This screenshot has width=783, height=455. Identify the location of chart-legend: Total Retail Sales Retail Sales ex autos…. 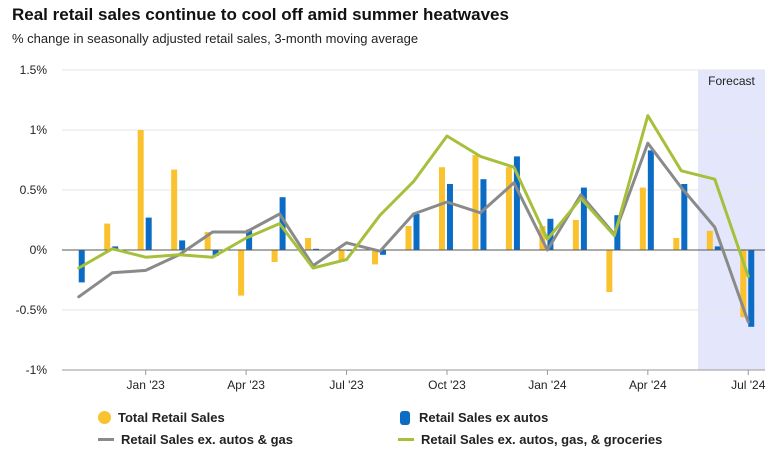
(391, 430).